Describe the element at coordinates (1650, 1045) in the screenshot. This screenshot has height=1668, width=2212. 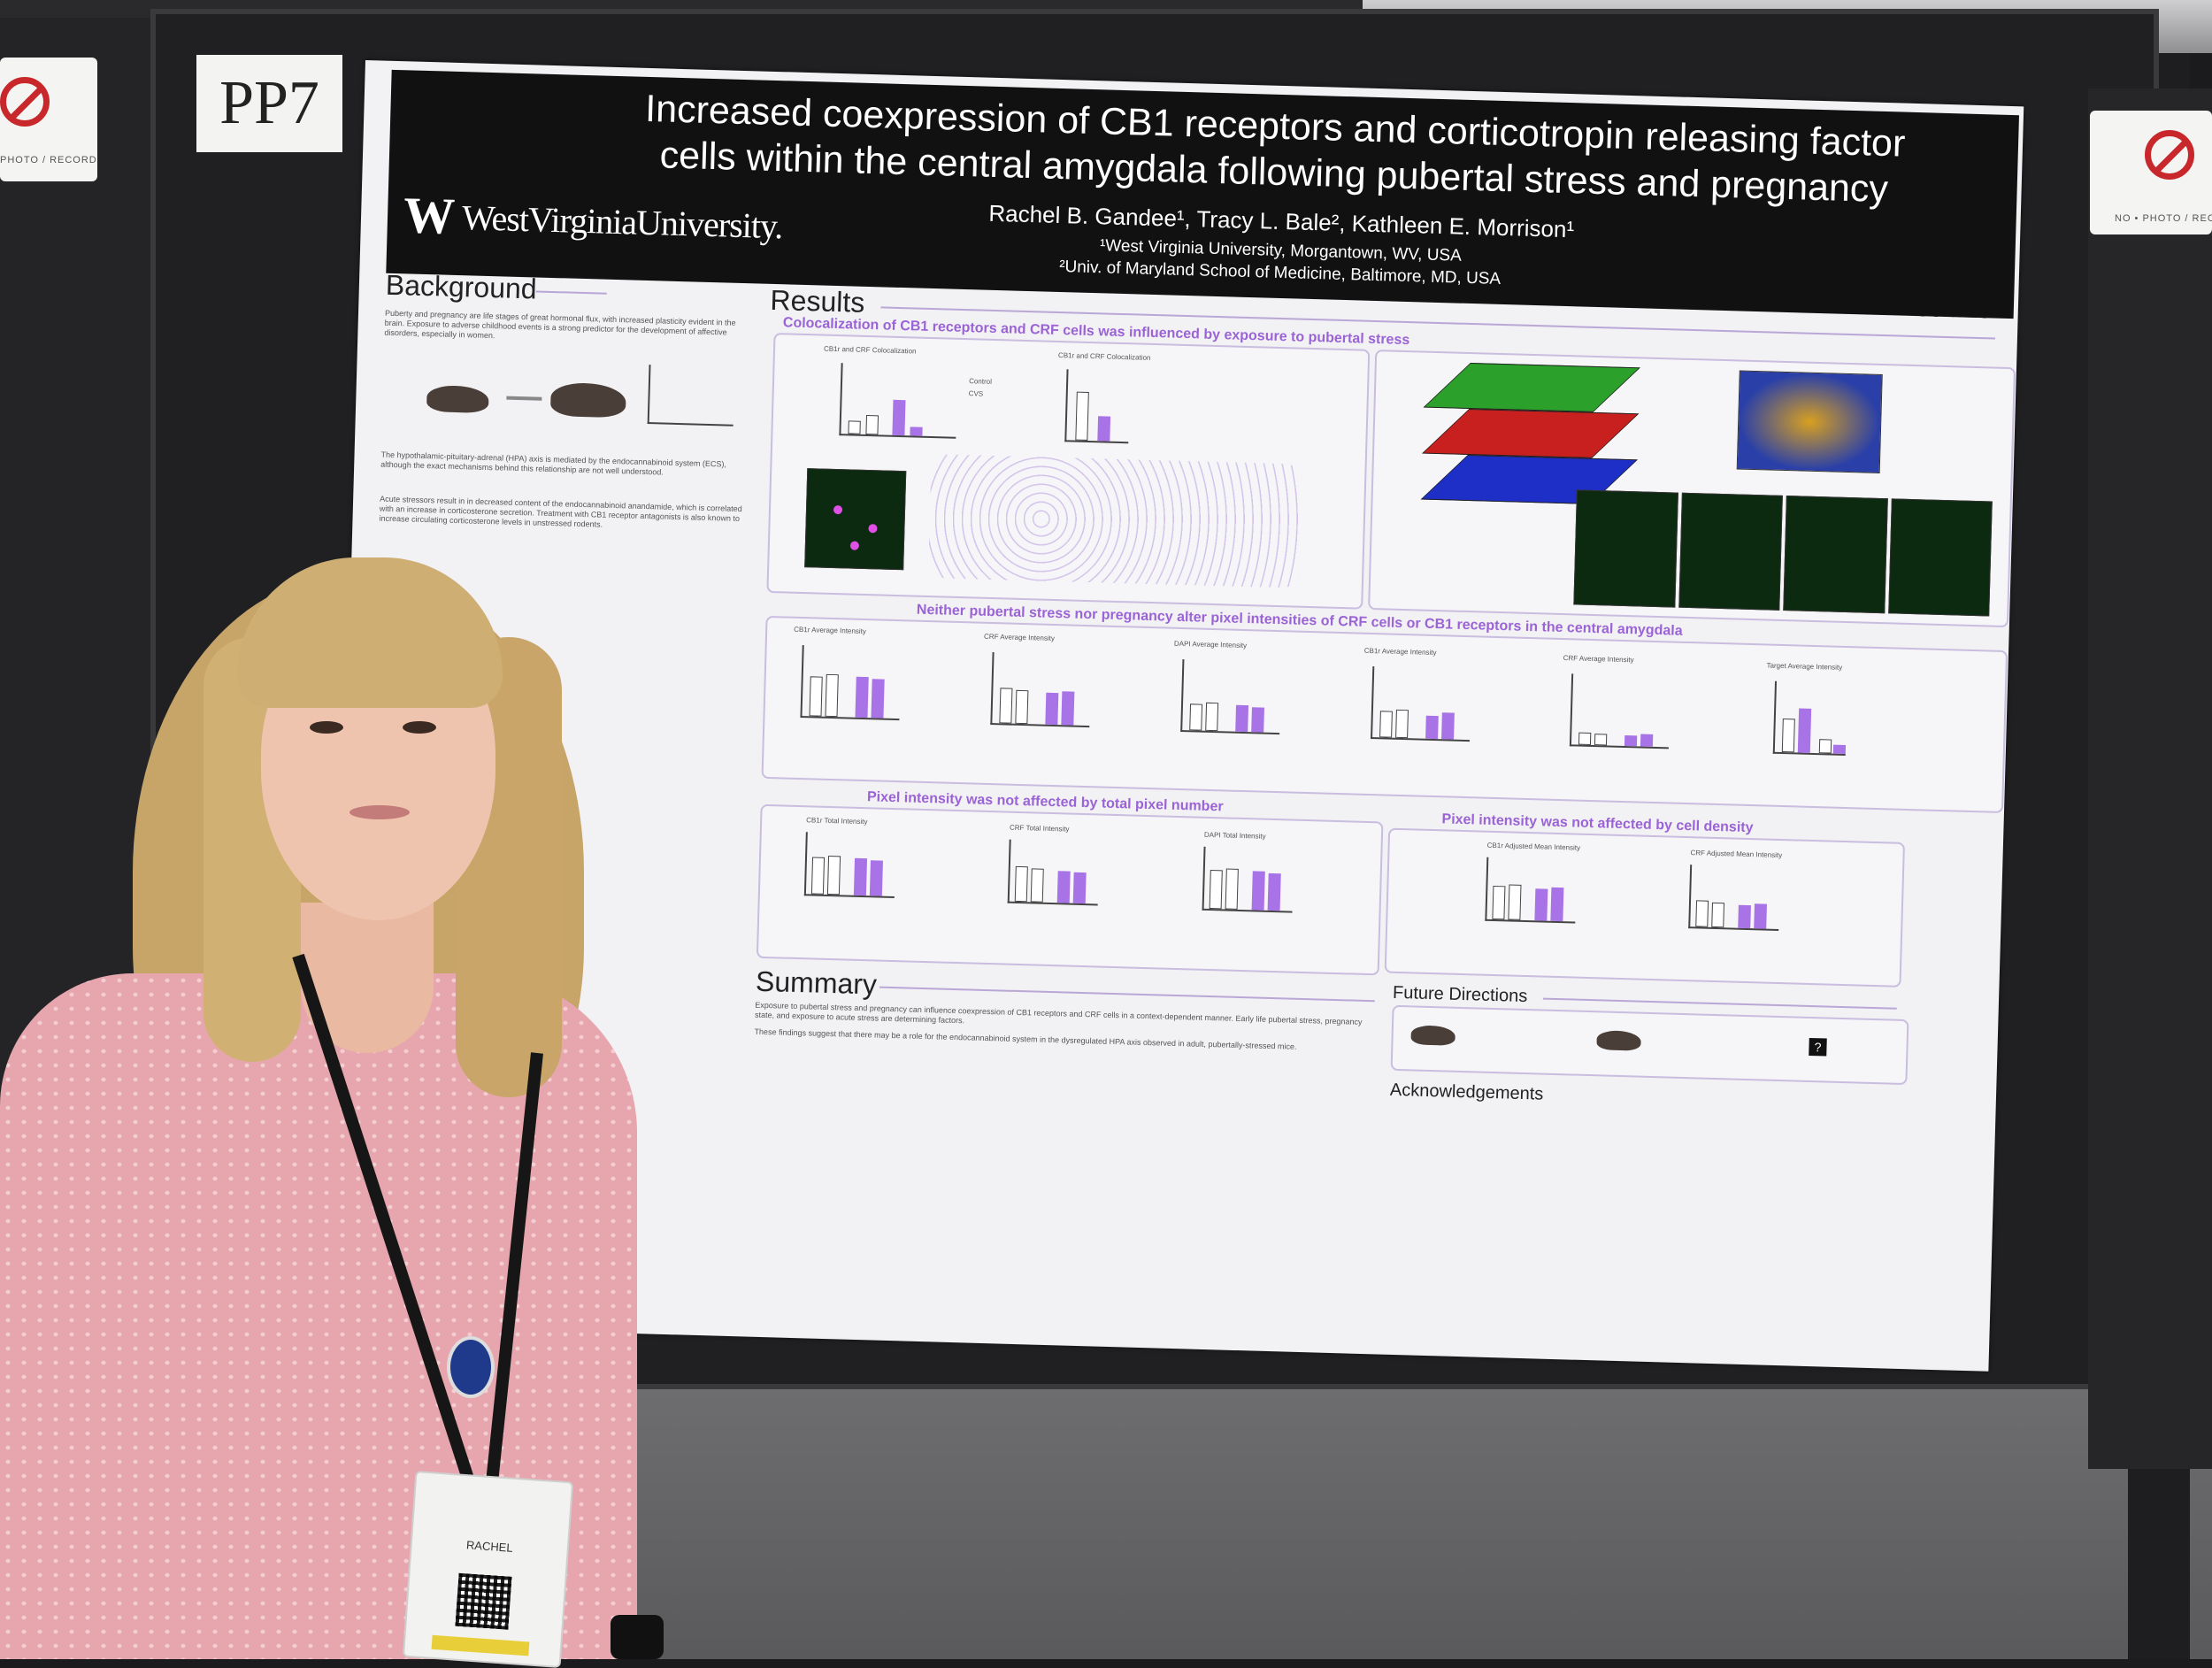
I see `future-directions-panel: ?` at that location.